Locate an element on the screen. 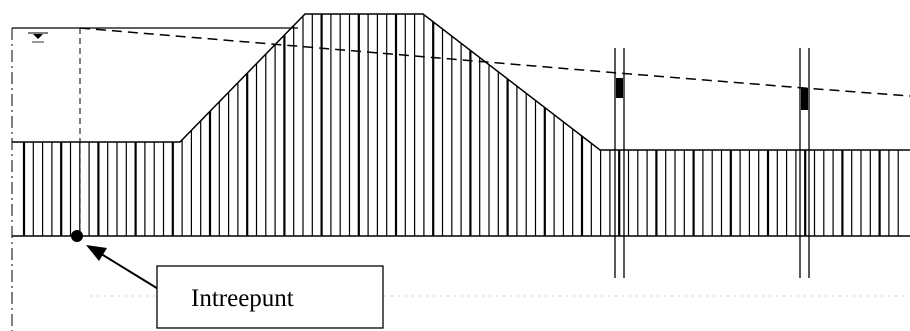 This screenshot has width=910, height=331. entry-point-arrow is located at coordinates (123, 268).